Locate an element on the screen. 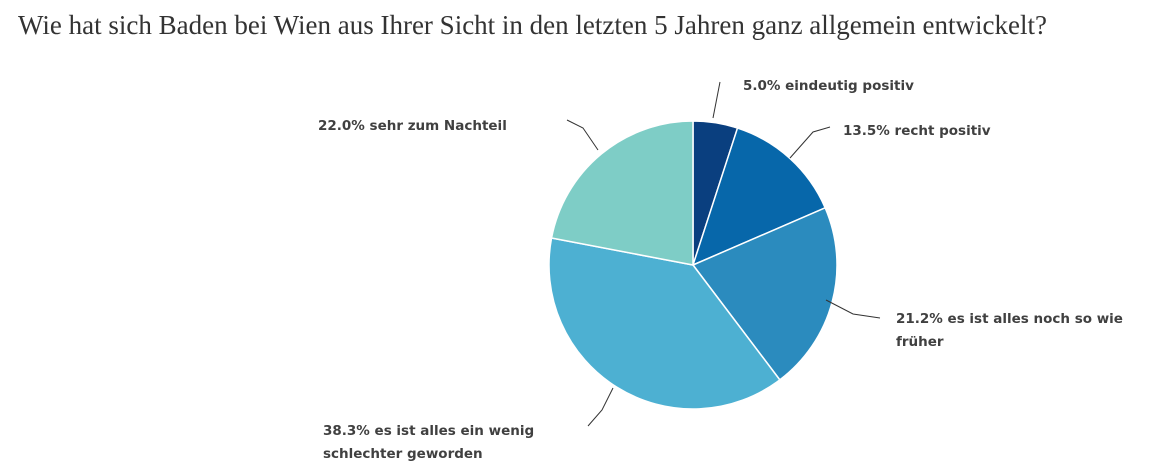  slice-label-line: 13.5% recht positiv is located at coordinates (917, 131).